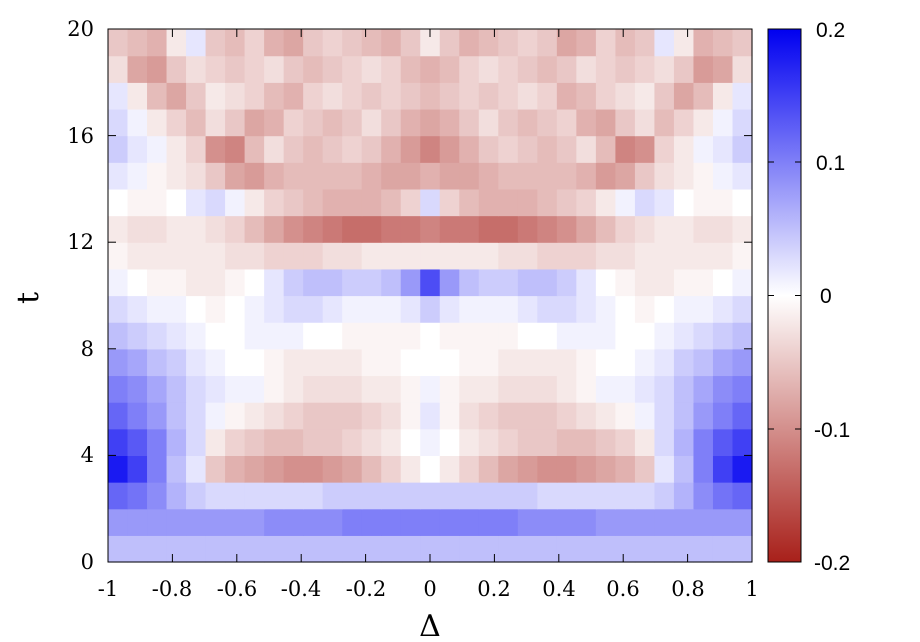 This screenshot has width=920, height=642. I want to click on colorbar-tick-label: 0.2, so click(830, 30).